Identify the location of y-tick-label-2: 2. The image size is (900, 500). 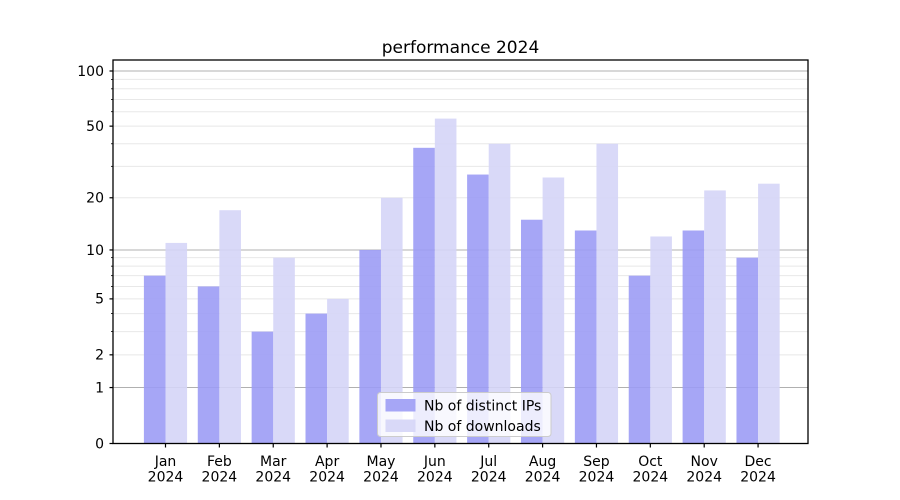
(99, 356).